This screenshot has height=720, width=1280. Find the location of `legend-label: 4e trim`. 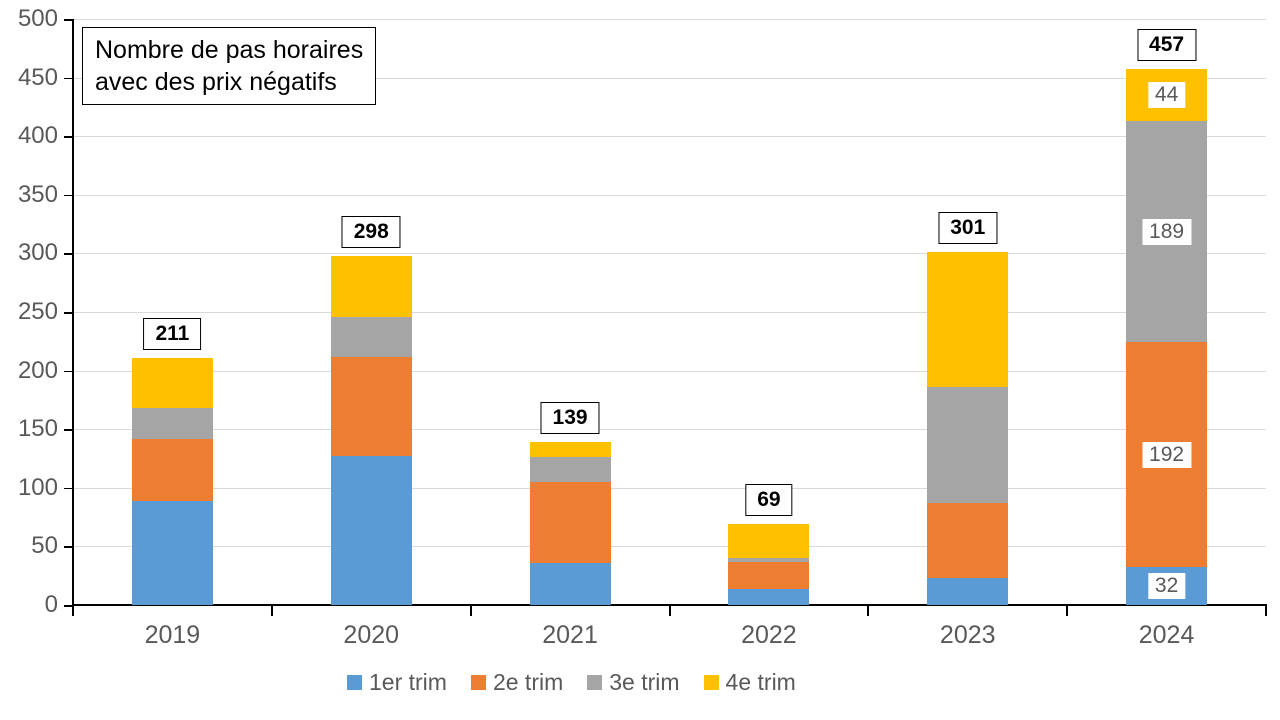

legend-label: 4e trim is located at coordinates (760, 682).